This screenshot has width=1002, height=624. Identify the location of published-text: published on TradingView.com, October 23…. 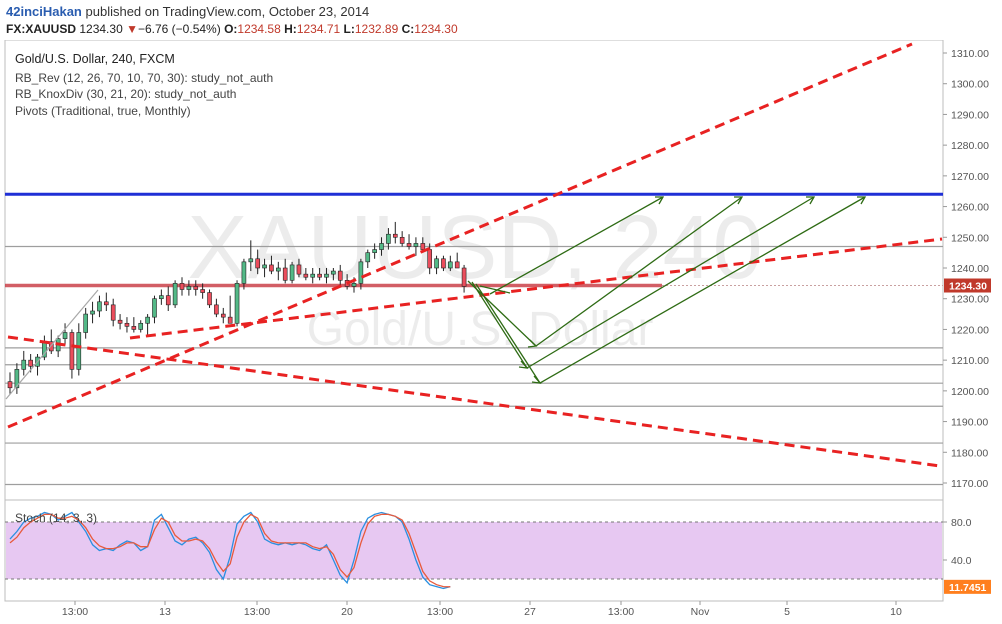
(227, 11).